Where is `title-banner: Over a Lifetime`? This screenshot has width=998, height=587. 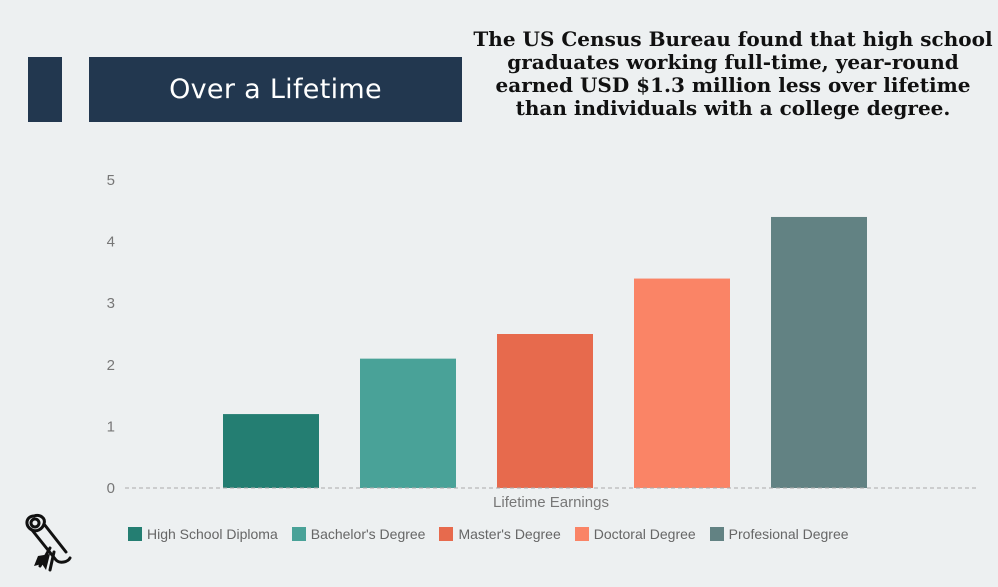
title-banner: Over a Lifetime is located at coordinates (275, 89).